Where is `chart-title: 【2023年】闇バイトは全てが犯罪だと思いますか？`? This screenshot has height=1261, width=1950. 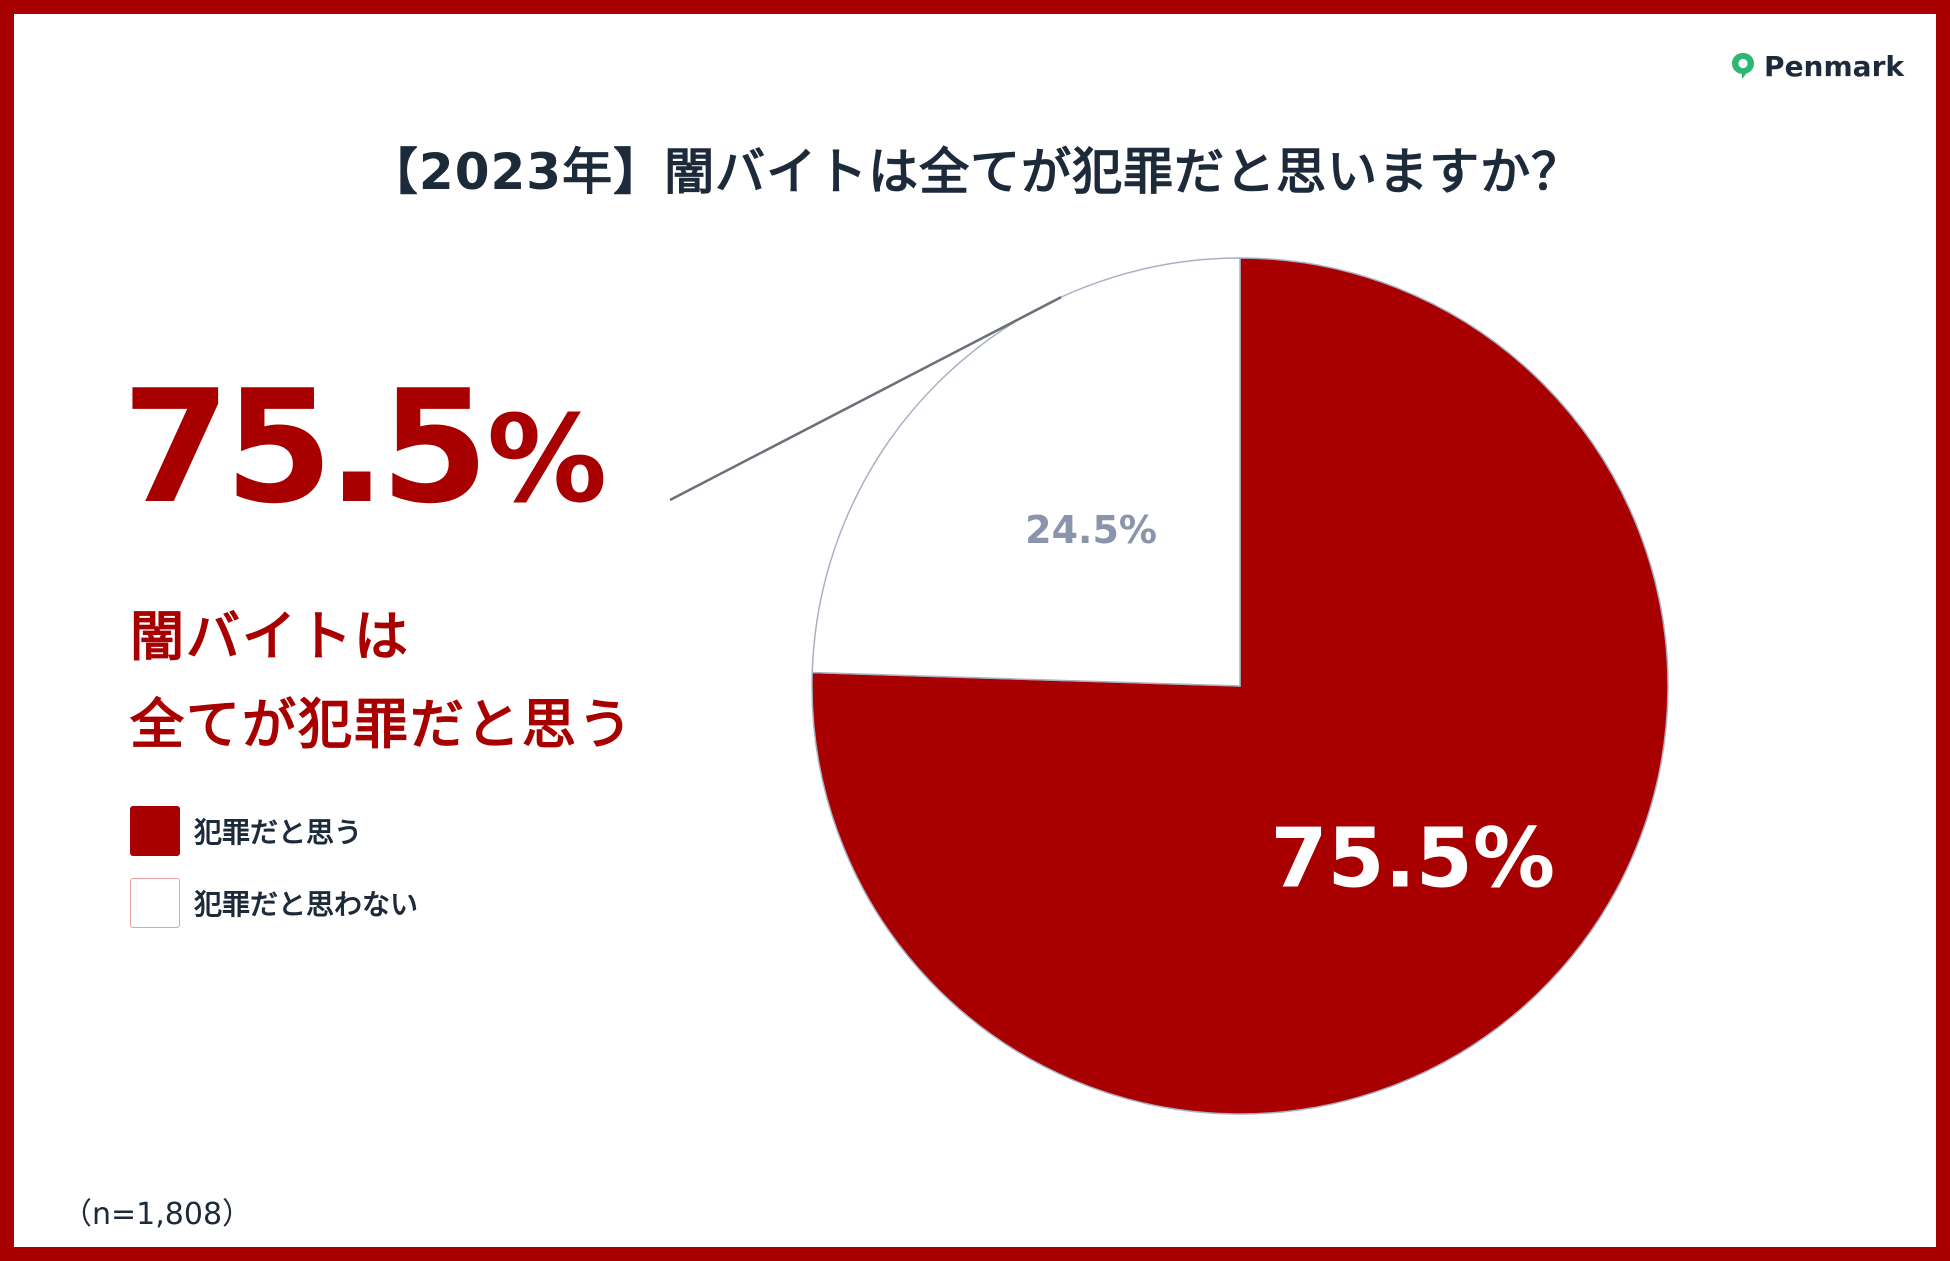 chart-title: 【2023年】闇バイトは全てが犯罪だと思いますか？ is located at coordinates (975, 172).